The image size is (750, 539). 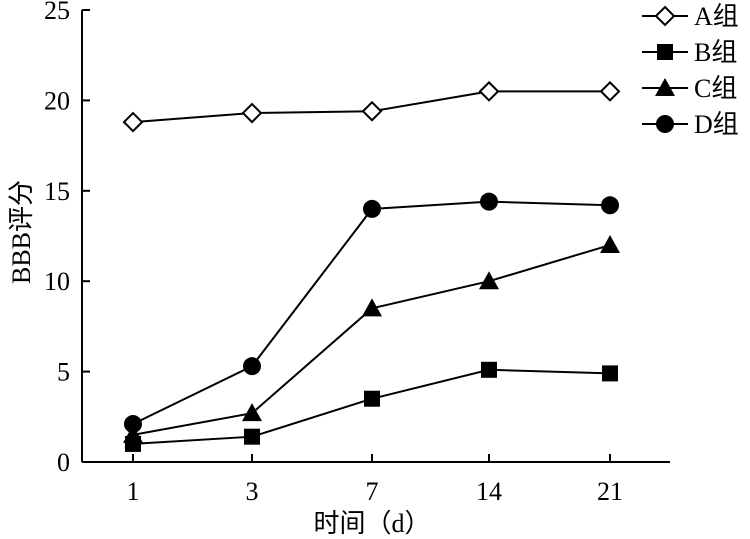 I want to click on legend-item: C组, so click(x=689, y=88).